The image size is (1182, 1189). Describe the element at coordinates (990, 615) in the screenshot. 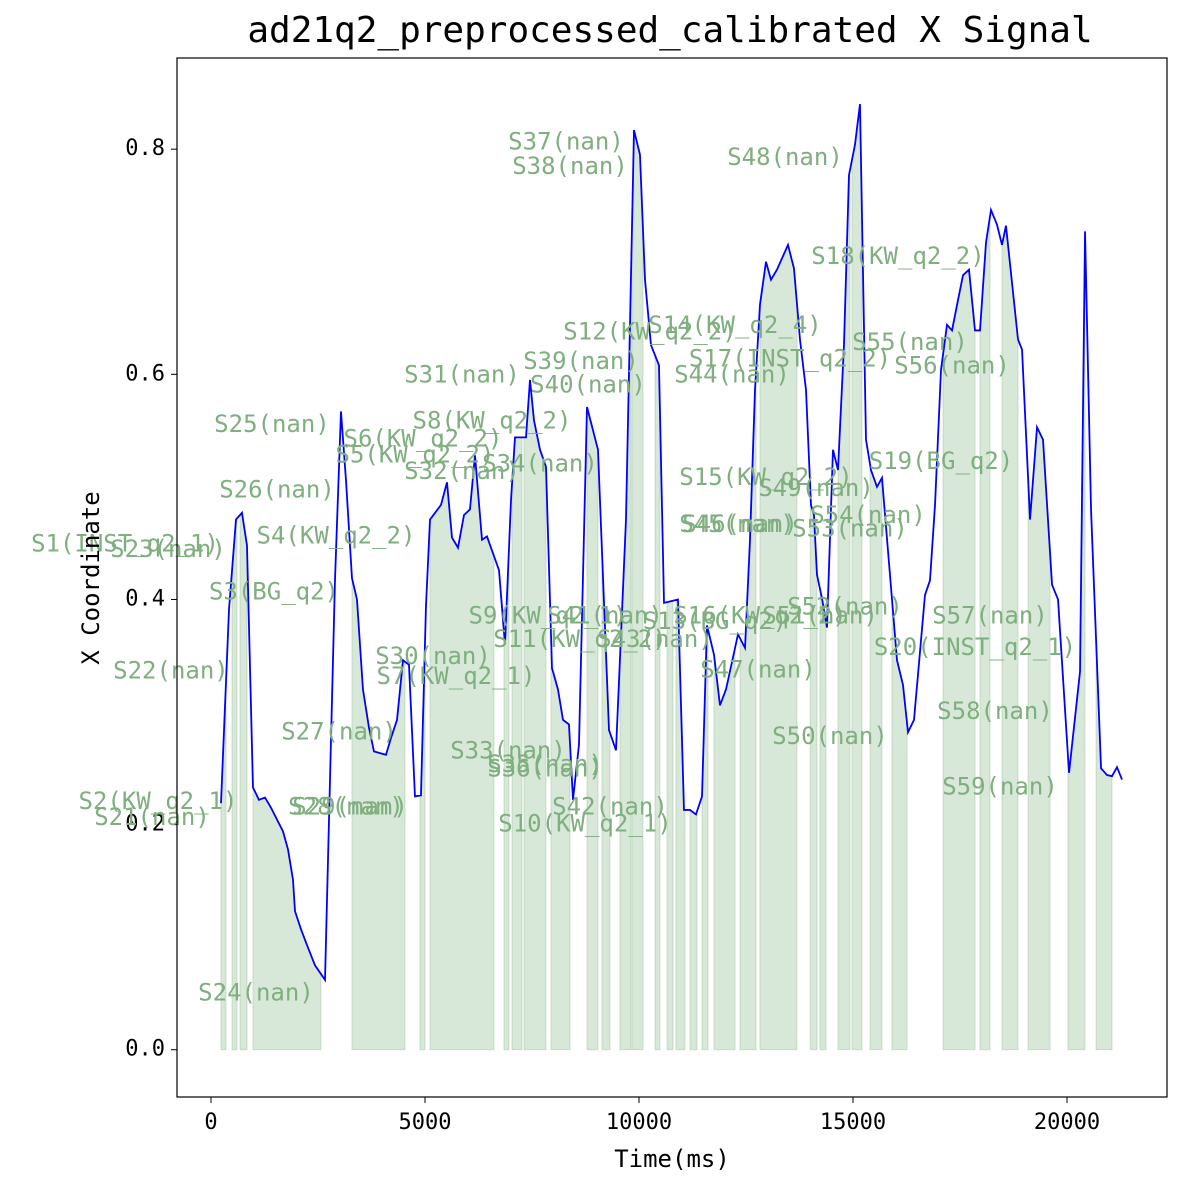

I see `segment-label: S57(nan)` at that location.